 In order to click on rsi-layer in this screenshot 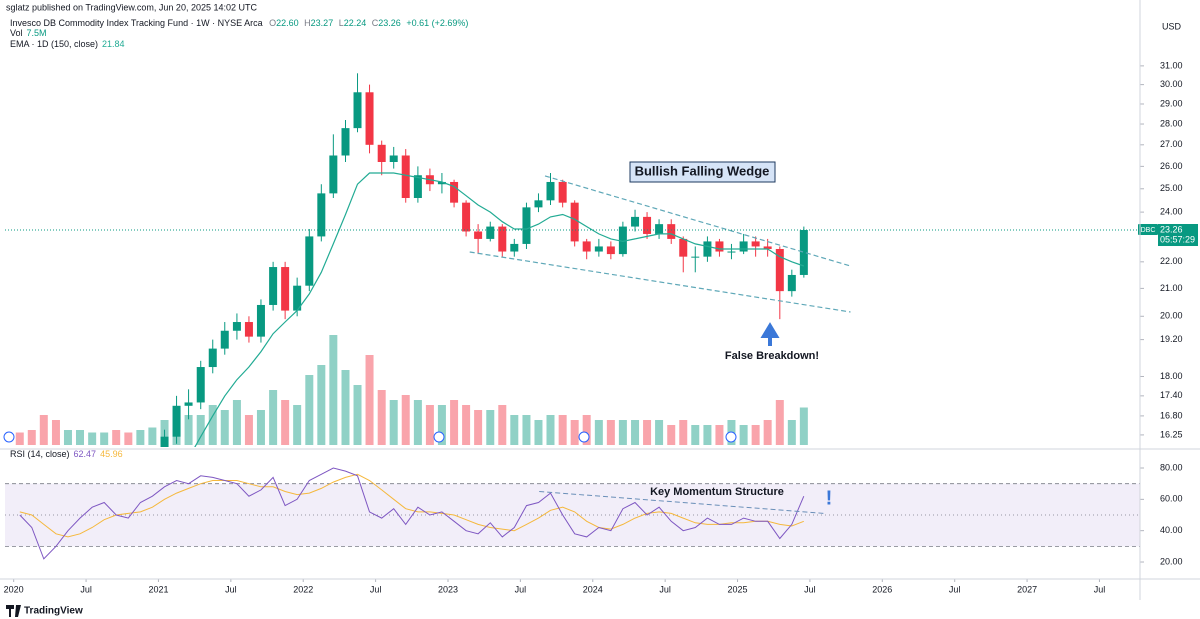, I will do `click(572, 513)`.